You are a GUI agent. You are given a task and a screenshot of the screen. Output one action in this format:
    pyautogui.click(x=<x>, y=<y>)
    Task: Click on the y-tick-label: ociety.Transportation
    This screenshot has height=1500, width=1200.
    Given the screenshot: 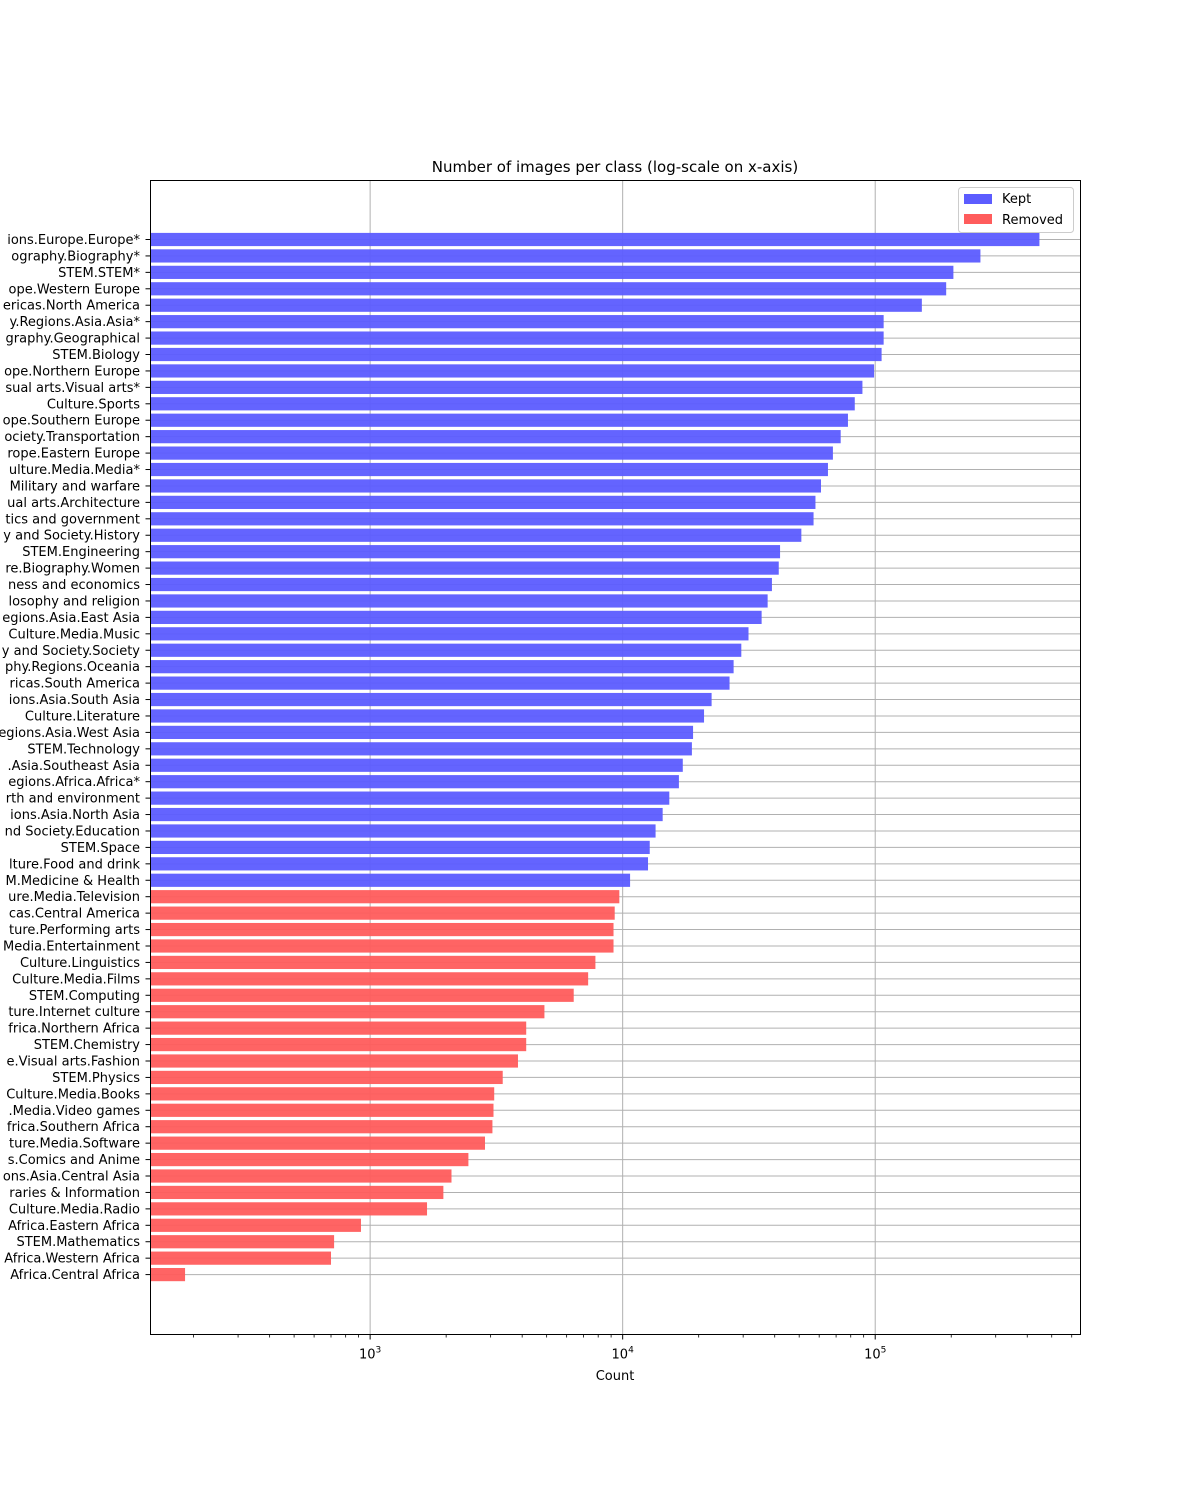 What is the action you would take?
    pyautogui.click(x=72, y=437)
    